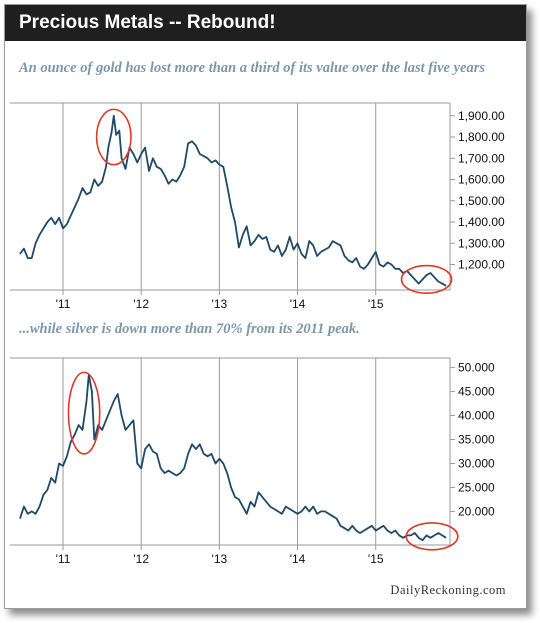  Describe the element at coordinates (481, 222) in the screenshot. I see `gold-y-tick-label: 1,400.00` at that location.